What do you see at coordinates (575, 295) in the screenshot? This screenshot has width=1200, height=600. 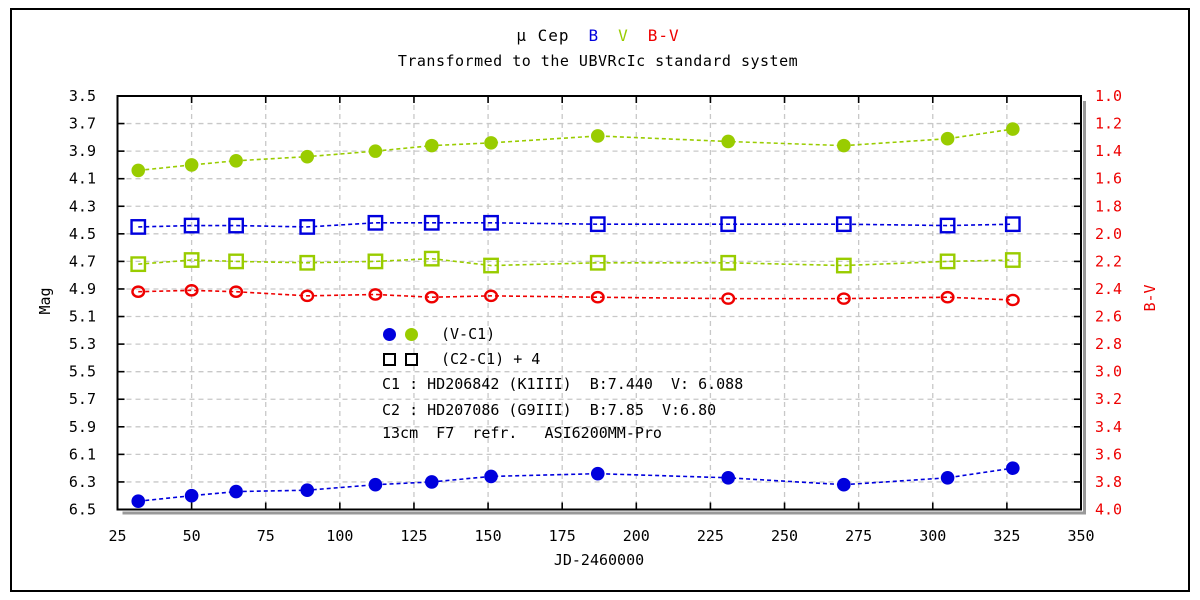 I see `series-line-bv` at bounding box center [575, 295].